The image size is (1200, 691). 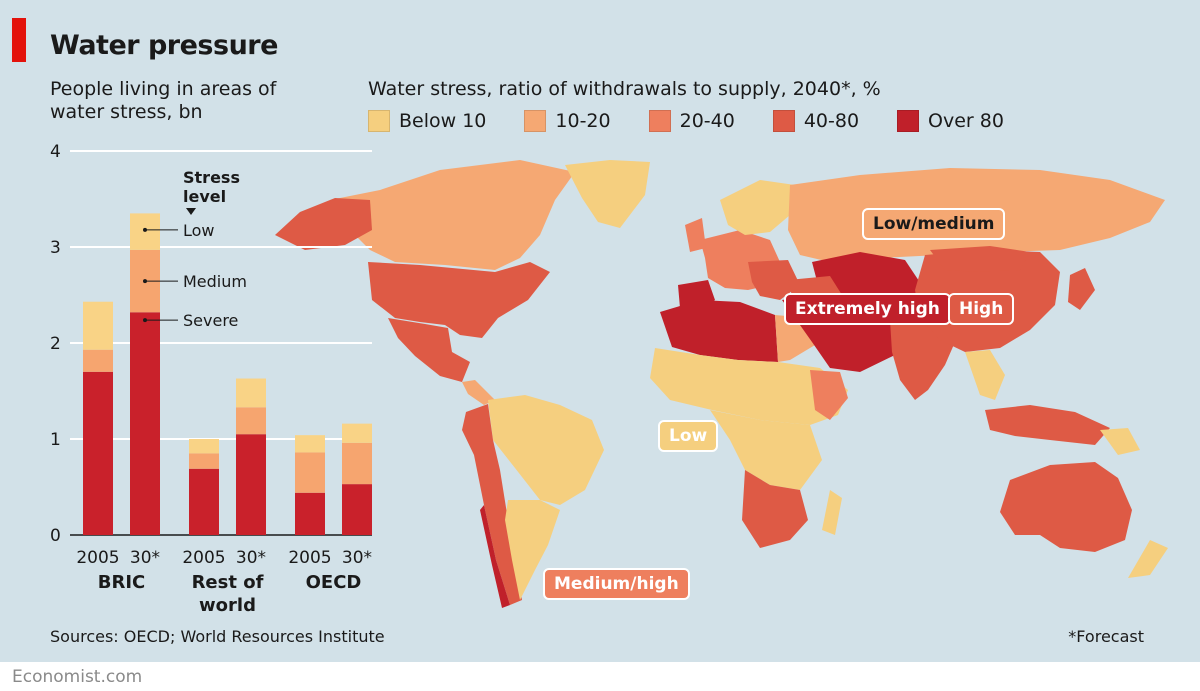 I want to click on y-tick-label: 2, so click(x=55, y=344).